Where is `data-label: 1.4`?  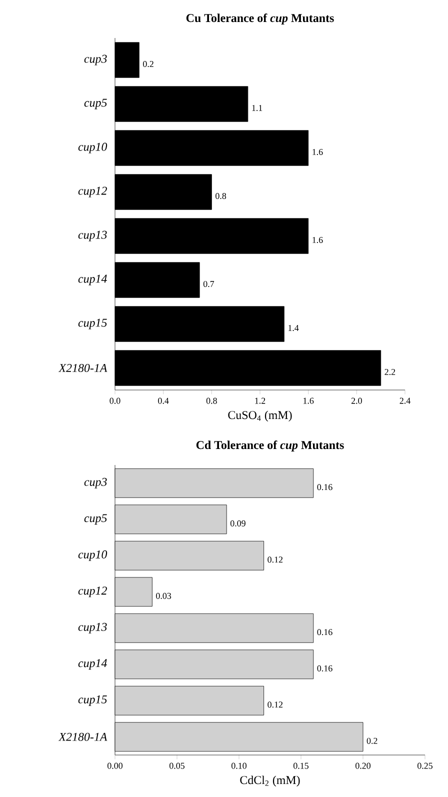 data-label: 1.4 is located at coordinates (293, 328).